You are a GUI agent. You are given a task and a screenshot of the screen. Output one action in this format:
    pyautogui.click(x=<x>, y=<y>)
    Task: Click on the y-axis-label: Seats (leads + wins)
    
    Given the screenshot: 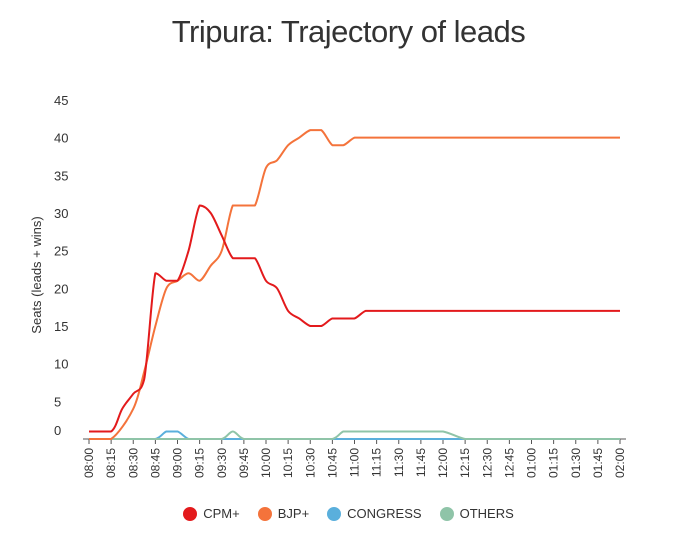 What is the action you would take?
    pyautogui.click(x=36, y=274)
    